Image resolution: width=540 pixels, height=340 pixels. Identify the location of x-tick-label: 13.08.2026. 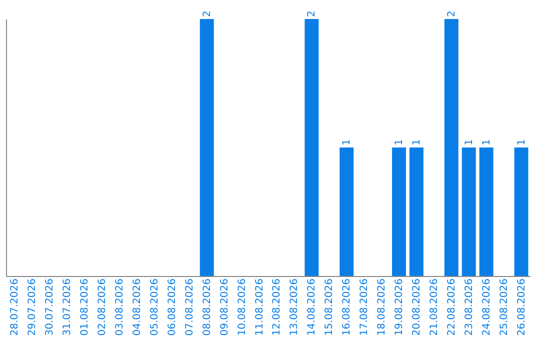
(294, 307).